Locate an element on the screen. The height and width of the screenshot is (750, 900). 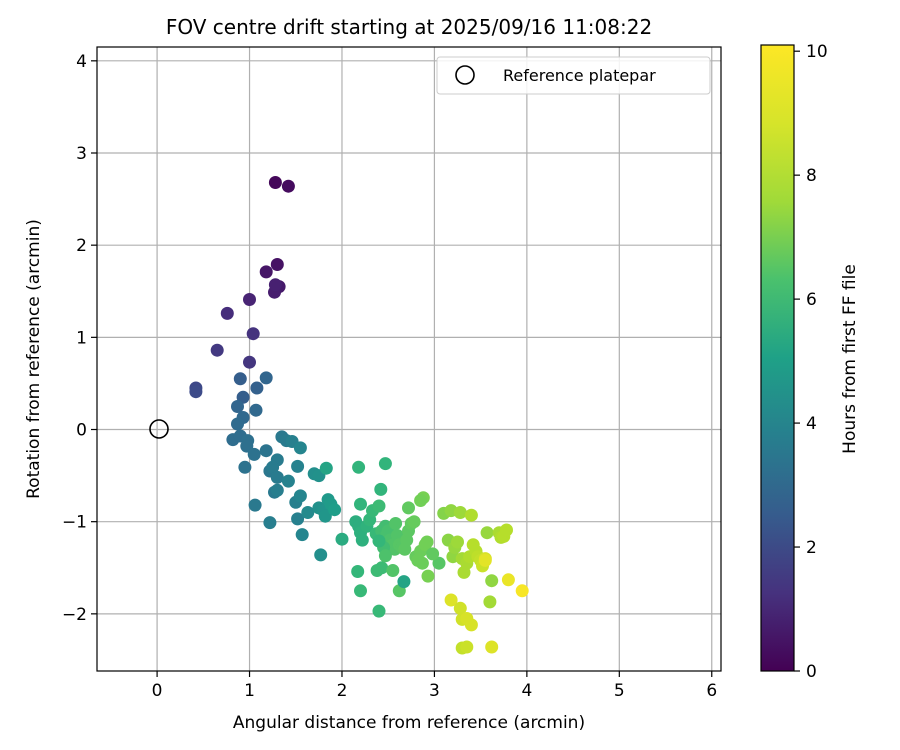
y-tick-label: 1 is located at coordinates (81, 338).